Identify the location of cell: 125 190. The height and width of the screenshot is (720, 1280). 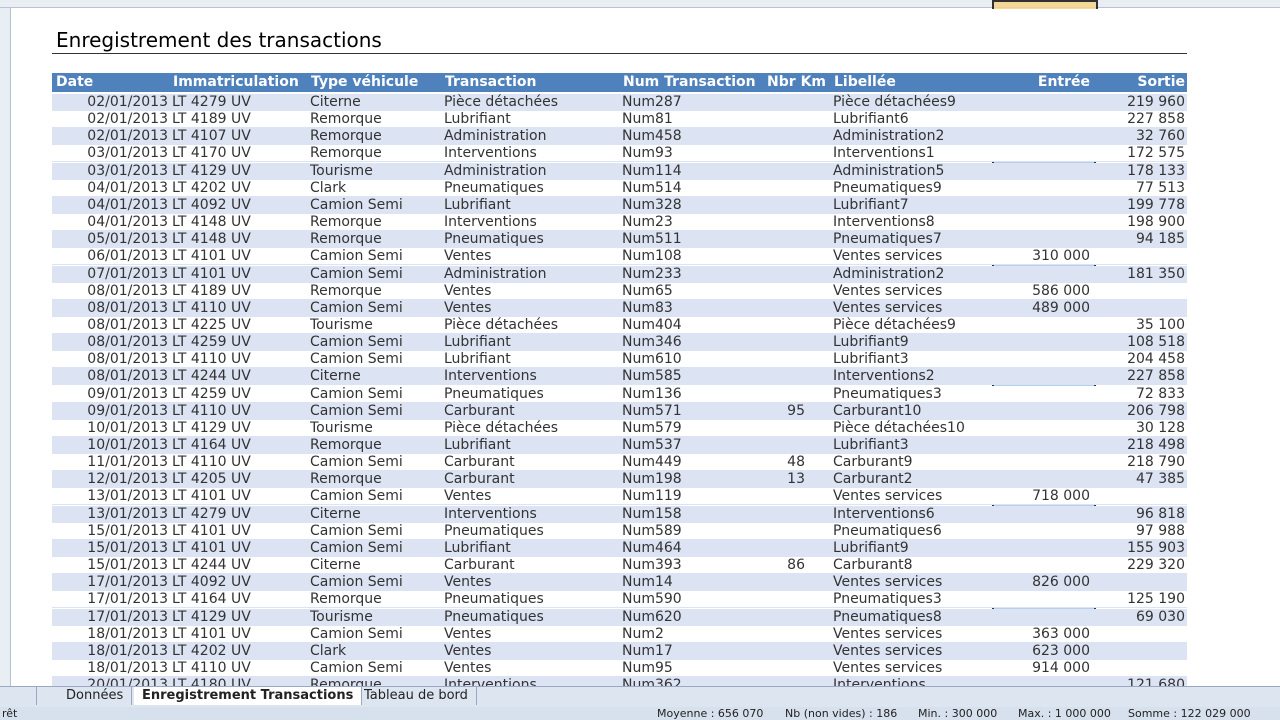
(1156, 599).